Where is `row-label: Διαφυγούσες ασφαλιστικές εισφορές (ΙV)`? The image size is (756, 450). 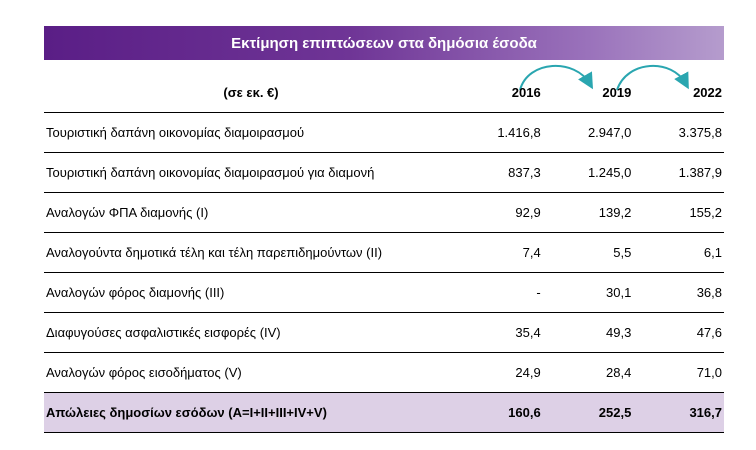
row-label: Διαφυγούσες ασφαλιστικές εισφορές (ΙV) is located at coordinates (250, 332).